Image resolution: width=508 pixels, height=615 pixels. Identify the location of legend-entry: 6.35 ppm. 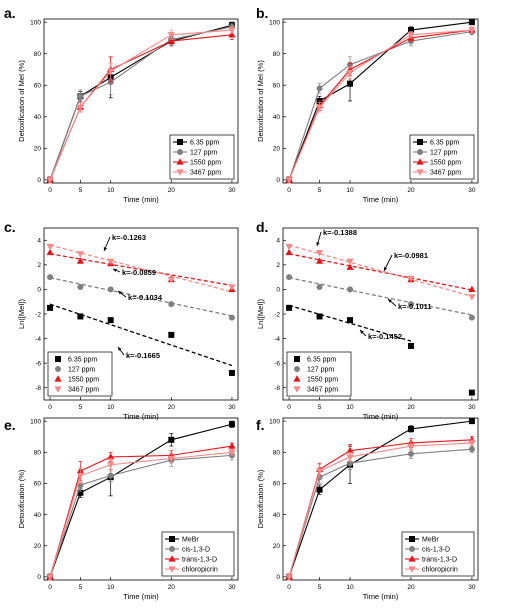
(444, 143).